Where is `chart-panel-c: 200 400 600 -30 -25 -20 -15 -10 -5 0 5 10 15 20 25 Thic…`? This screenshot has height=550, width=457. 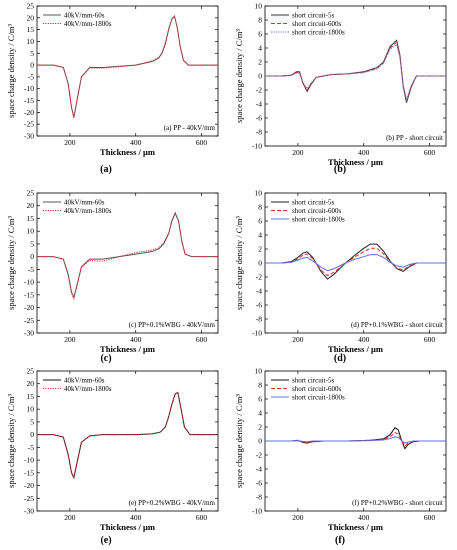
chart-panel-c: 200 400 600 -30 -25 -20 -15 -10 -5 0 5 10 15 20 25 Thic… is located at coordinates (112, 276).